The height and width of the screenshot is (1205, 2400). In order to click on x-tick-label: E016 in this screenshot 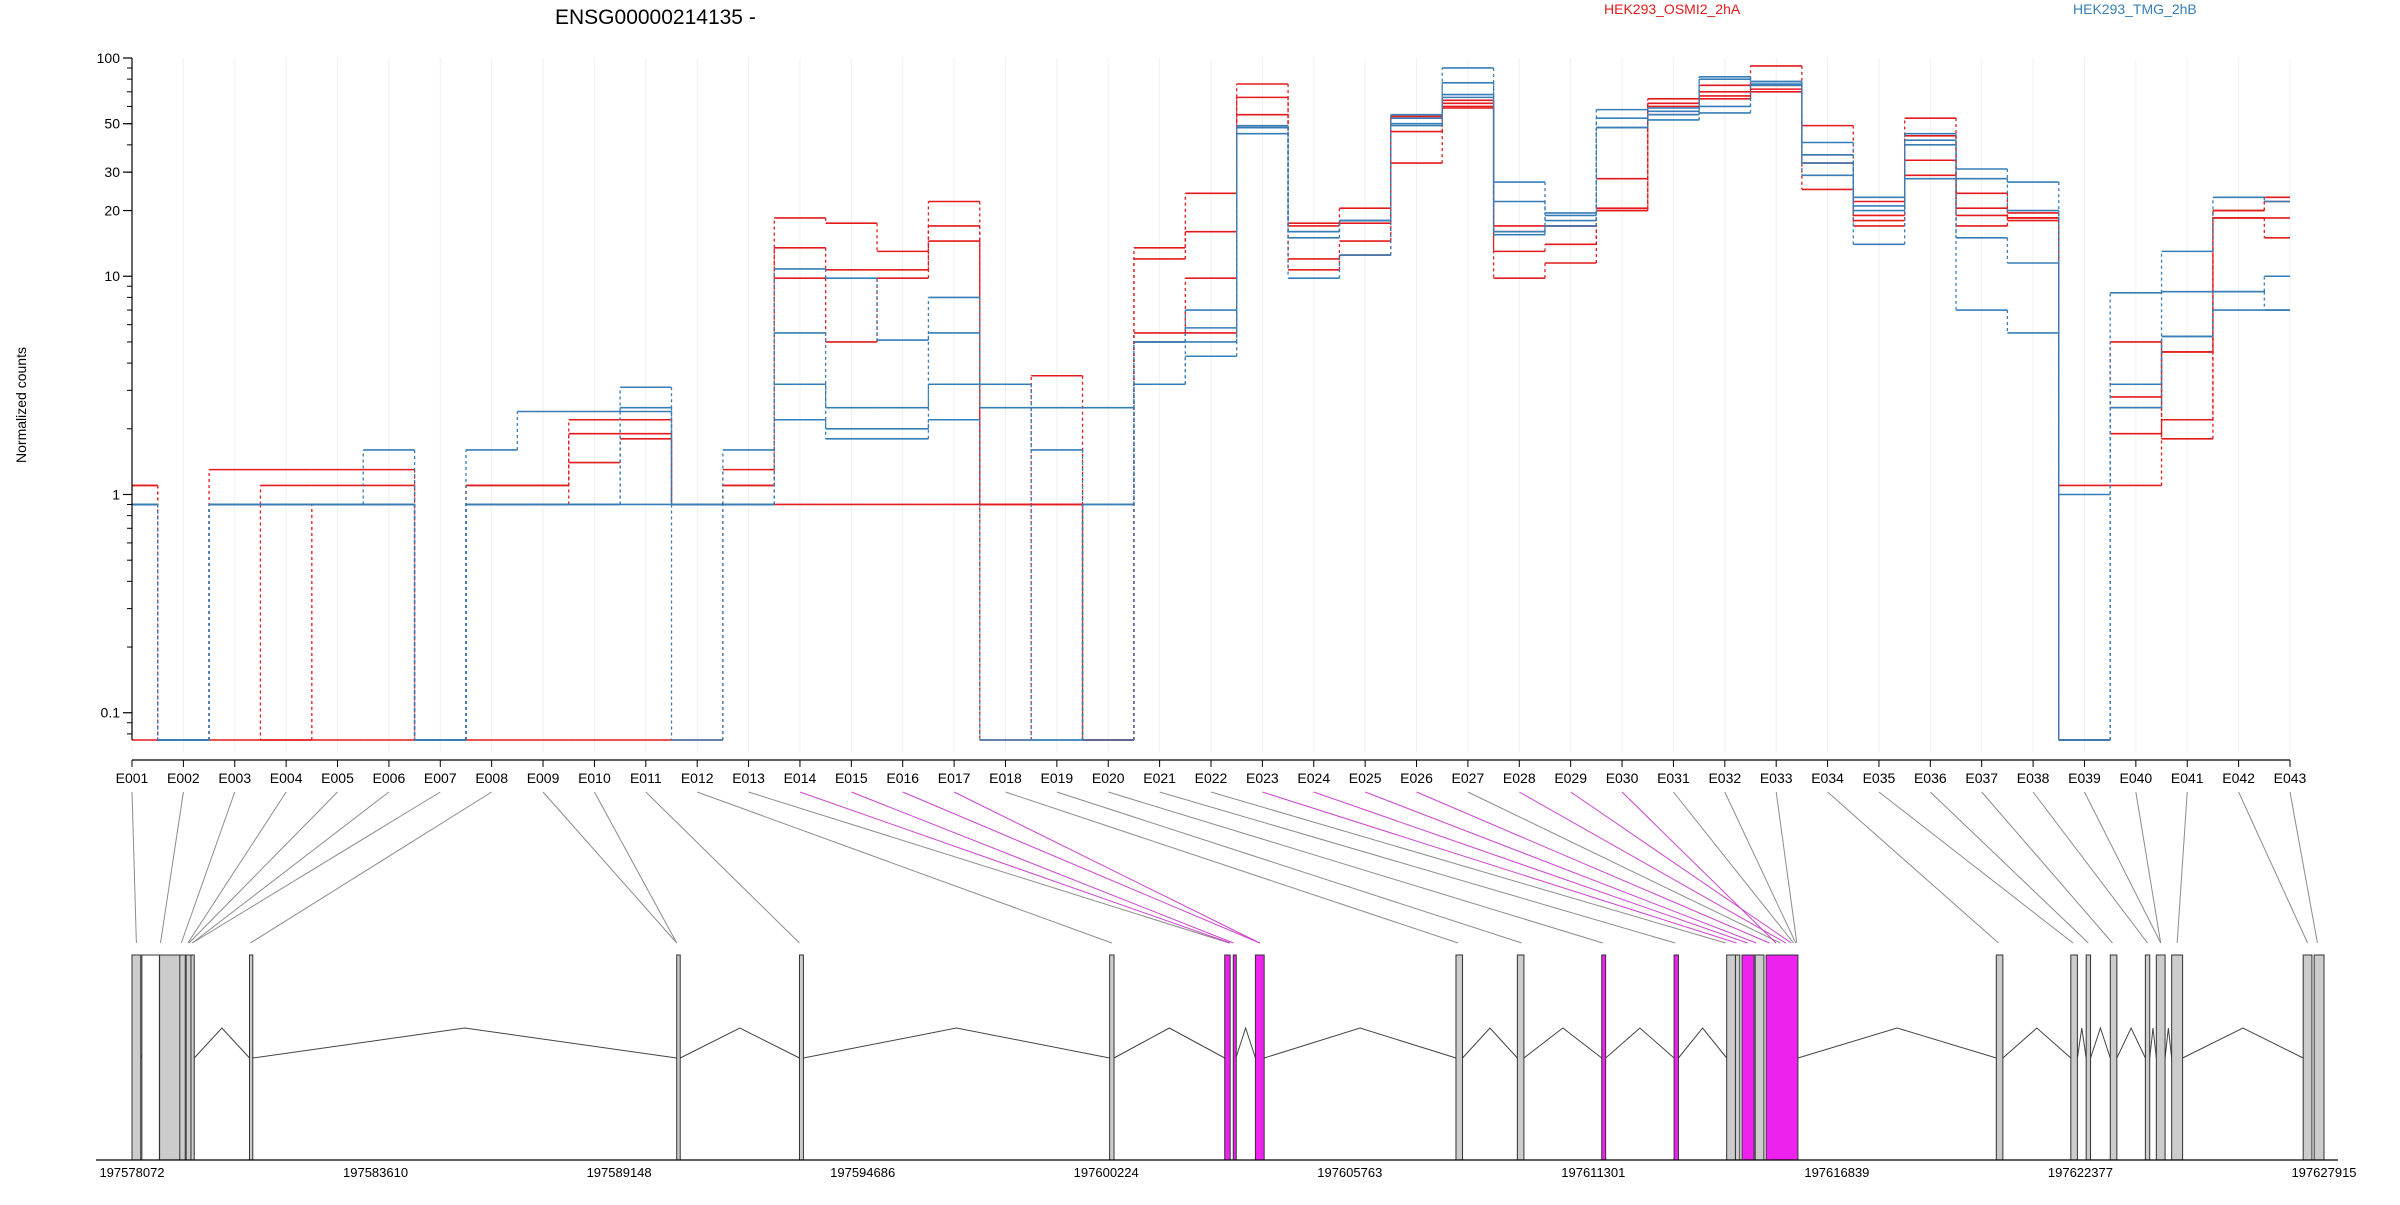, I will do `click(902, 778)`.